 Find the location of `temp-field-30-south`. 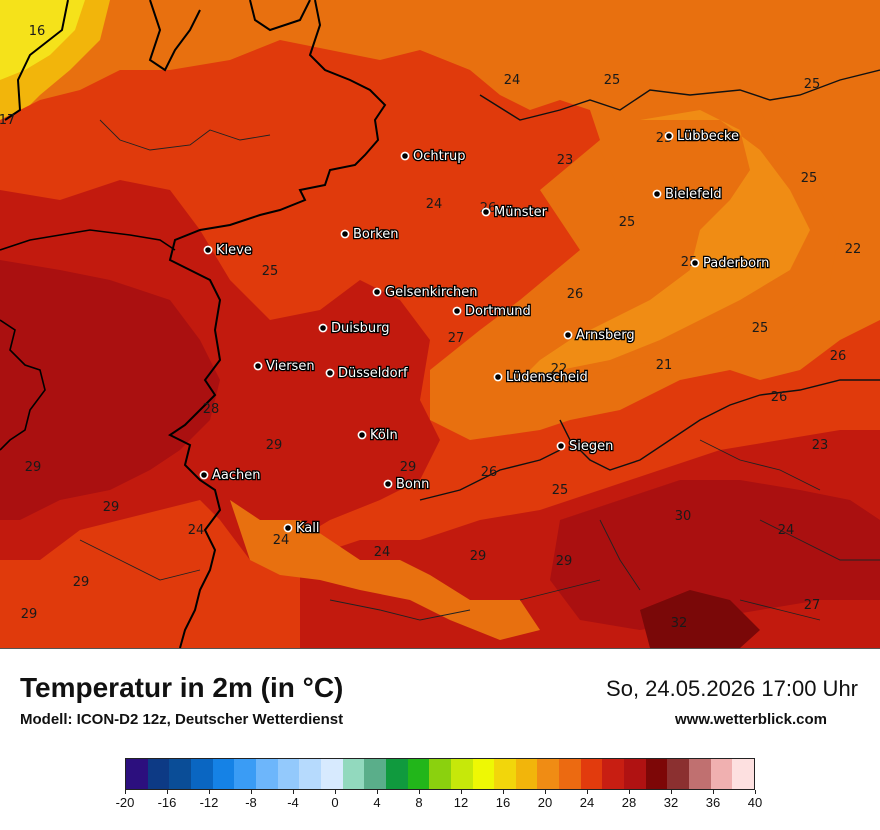

temp-field-30-south is located at coordinates (715, 555).